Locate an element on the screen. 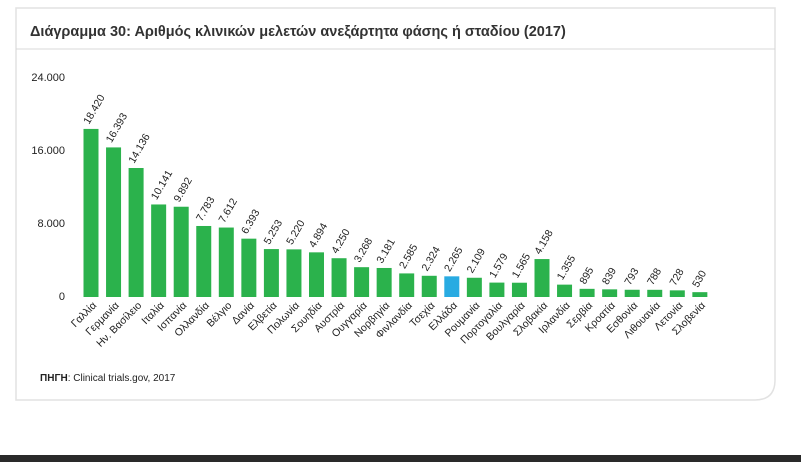 Image resolution: width=801 pixels, height=462 pixels. y-tick-label: 16.000 is located at coordinates (48, 151).